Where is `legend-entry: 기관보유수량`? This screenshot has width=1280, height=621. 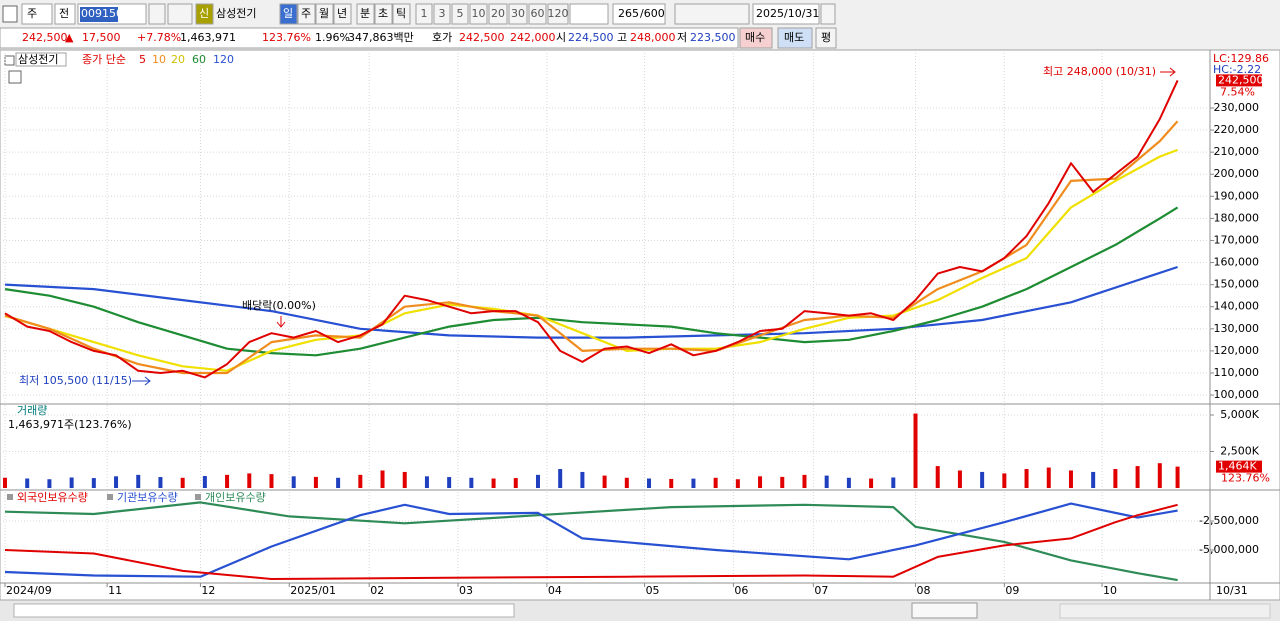
legend-entry: 기관보유수량 is located at coordinates (147, 497).